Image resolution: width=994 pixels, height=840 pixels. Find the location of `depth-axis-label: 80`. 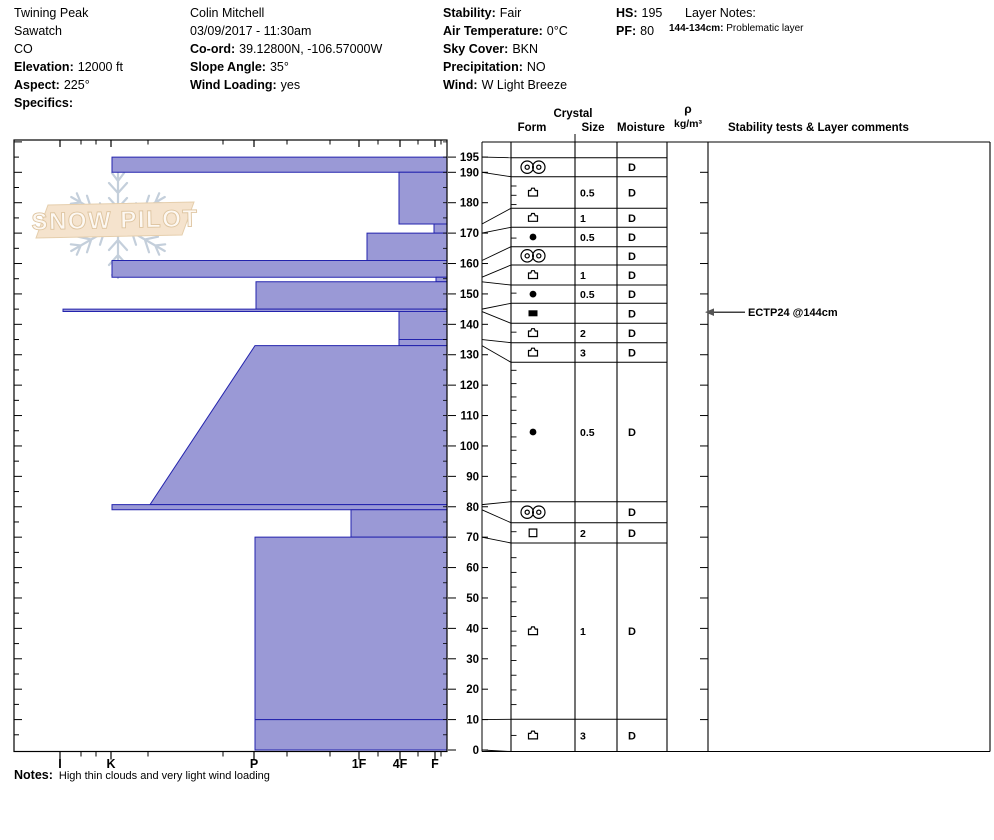

depth-axis-label: 80 is located at coordinates (472, 508).